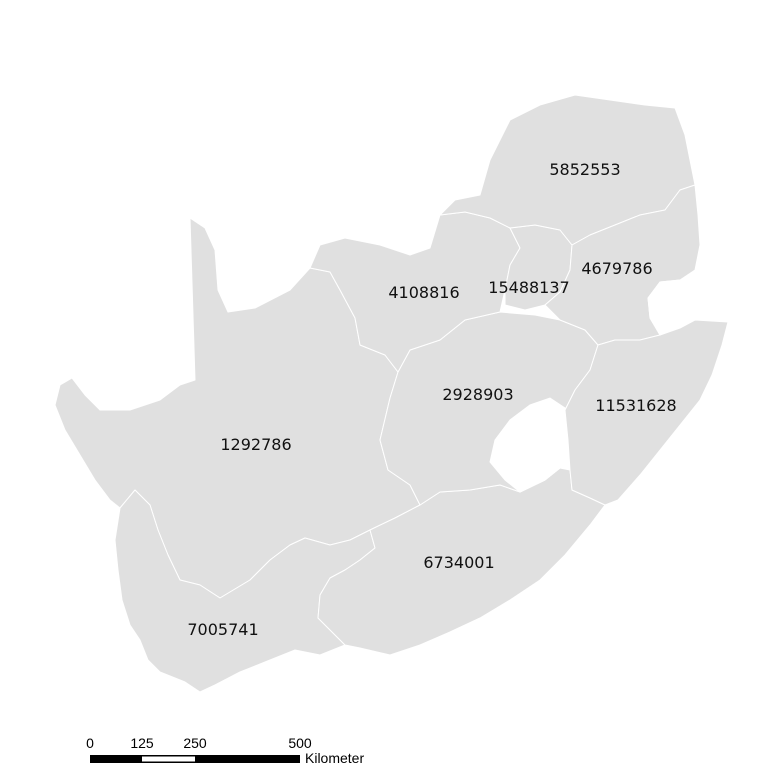 Image resolution: width=768 pixels, height=773 pixels. Describe the element at coordinates (458, 562) in the screenshot. I see `label-eastern-cape: 6734001` at that location.